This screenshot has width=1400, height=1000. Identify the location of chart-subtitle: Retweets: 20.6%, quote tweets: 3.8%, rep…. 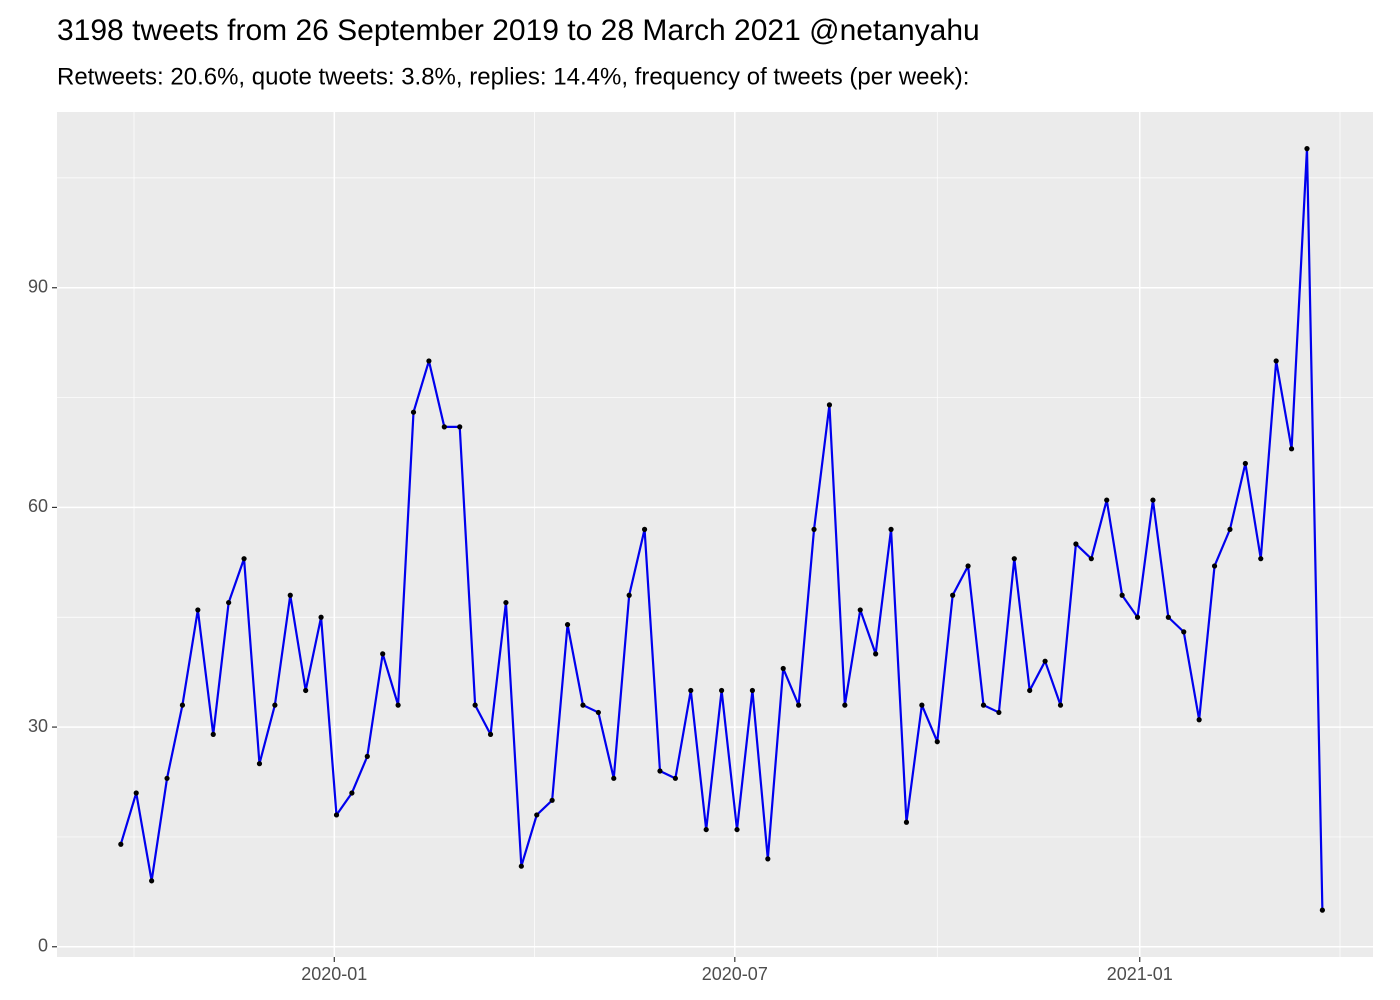
(513, 76).